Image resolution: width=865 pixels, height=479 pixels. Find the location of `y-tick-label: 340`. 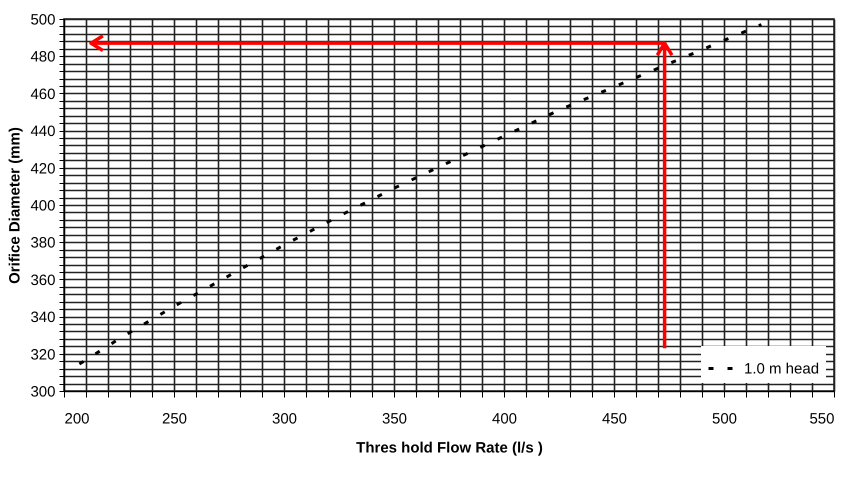

y-tick-label: 340 is located at coordinates (43, 317).